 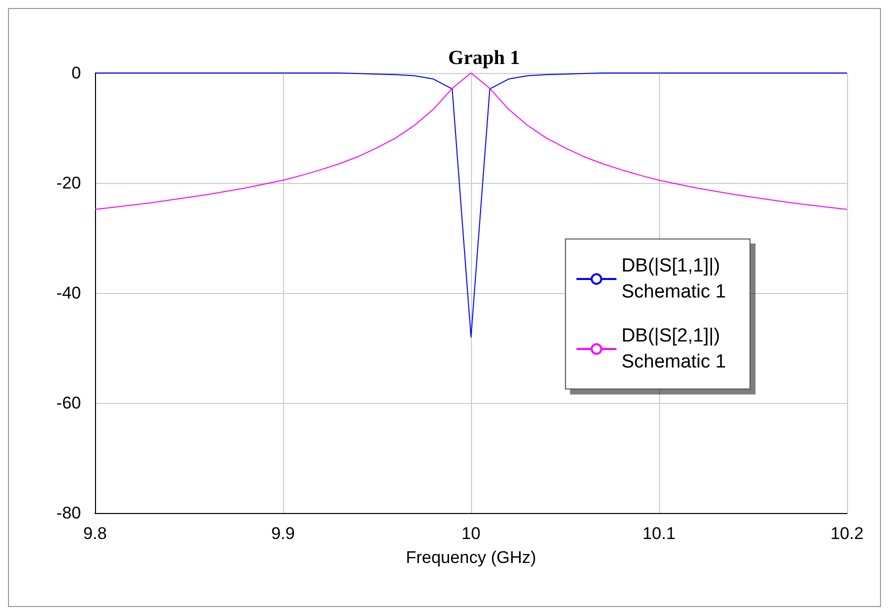 I want to click on legend-label: DB(|S[2,1]|) Schematic 1, so click(x=673, y=349).